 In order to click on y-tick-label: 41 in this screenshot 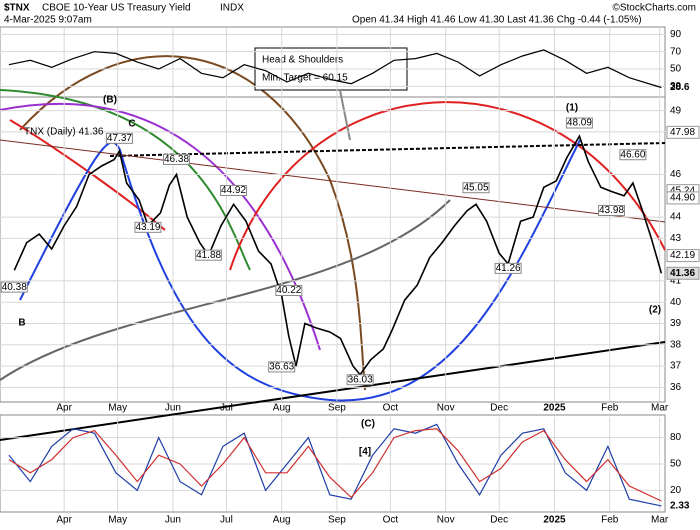, I will do `click(676, 281)`.